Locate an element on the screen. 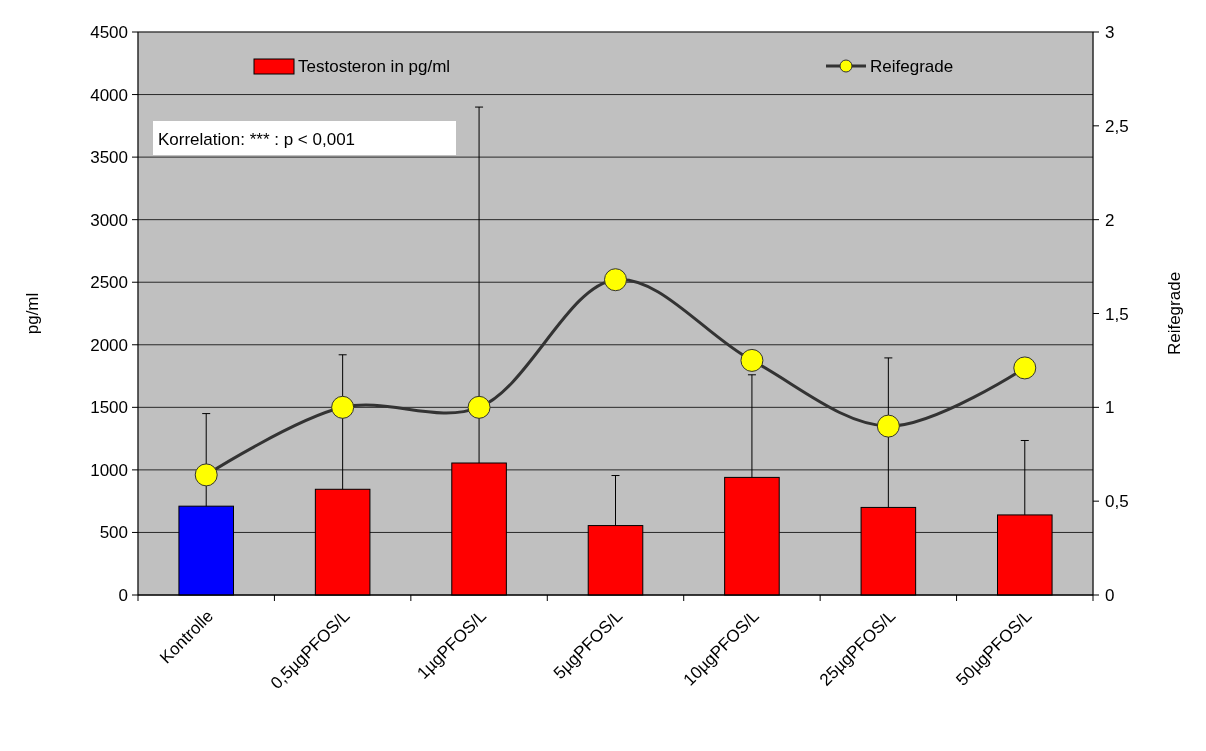  y-tick-label: 3000 is located at coordinates (109, 220).